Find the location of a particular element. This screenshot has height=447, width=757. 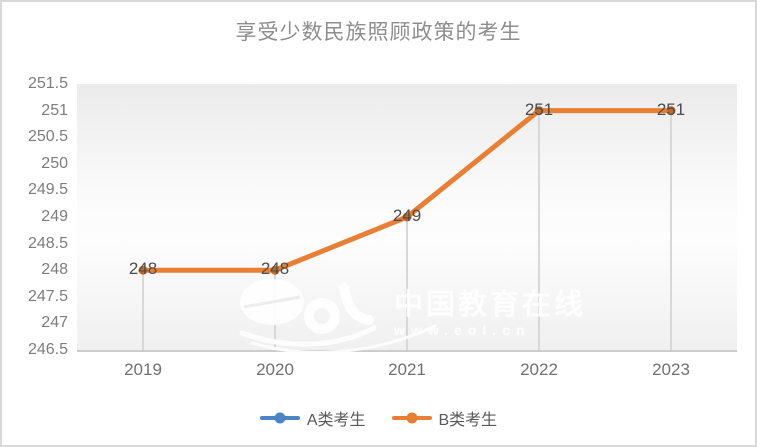

x-tick-label: 2021 is located at coordinates (407, 369).